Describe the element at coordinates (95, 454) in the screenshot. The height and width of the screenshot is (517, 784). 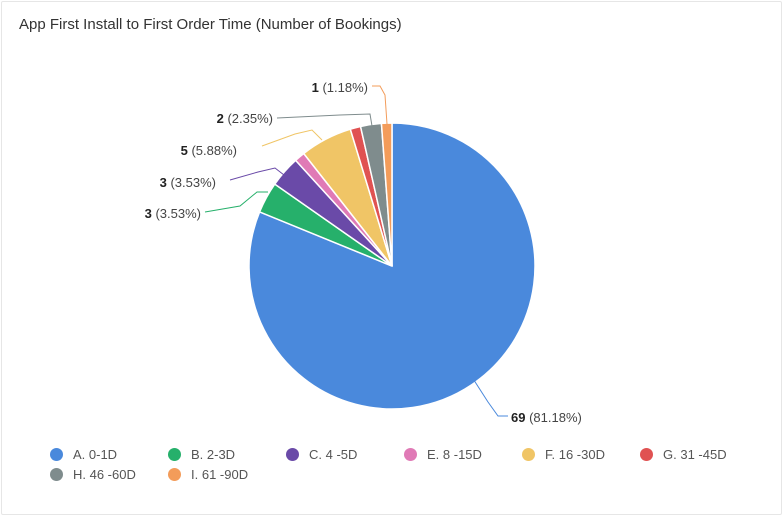
I see `legend-label: A. 0-1D` at that location.